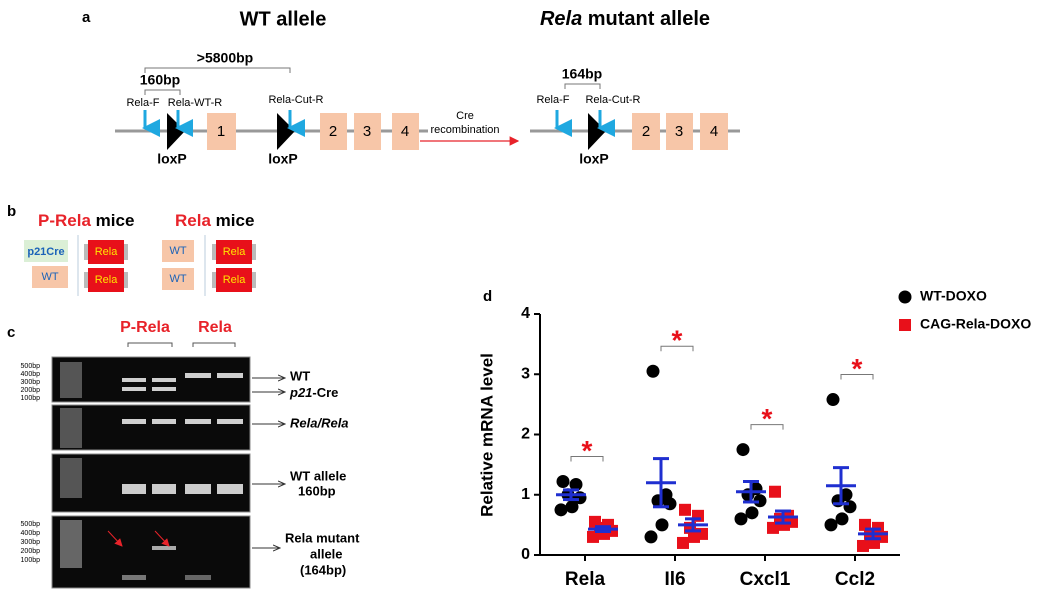 This screenshot has height=600, width=1050. I want to click on gel-label: p21-Cre, so click(313, 392).